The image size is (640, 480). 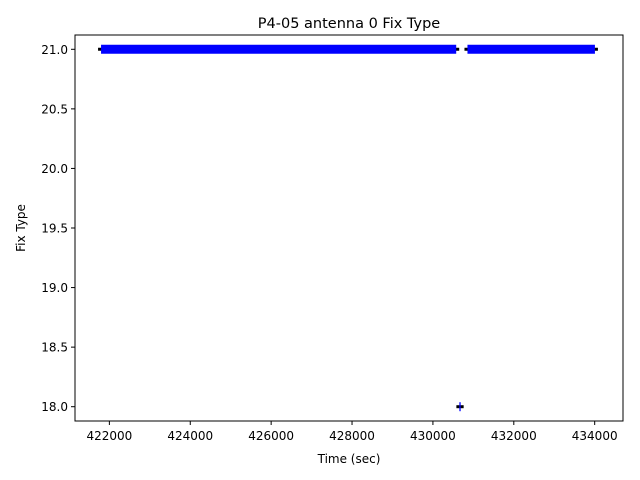 I want to click on y-tick-label: 20.5, so click(x=54, y=109).